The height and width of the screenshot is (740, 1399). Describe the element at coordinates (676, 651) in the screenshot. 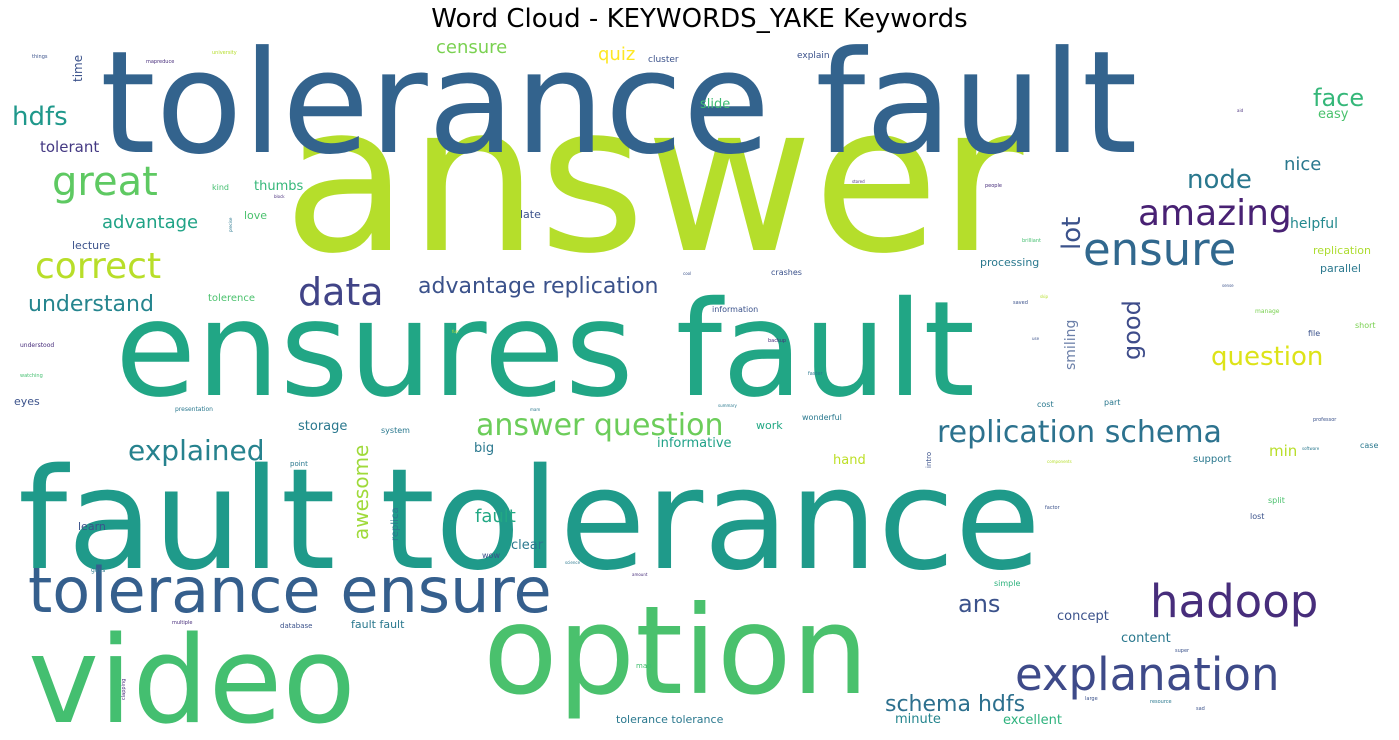

I see `word-option: option` at that location.